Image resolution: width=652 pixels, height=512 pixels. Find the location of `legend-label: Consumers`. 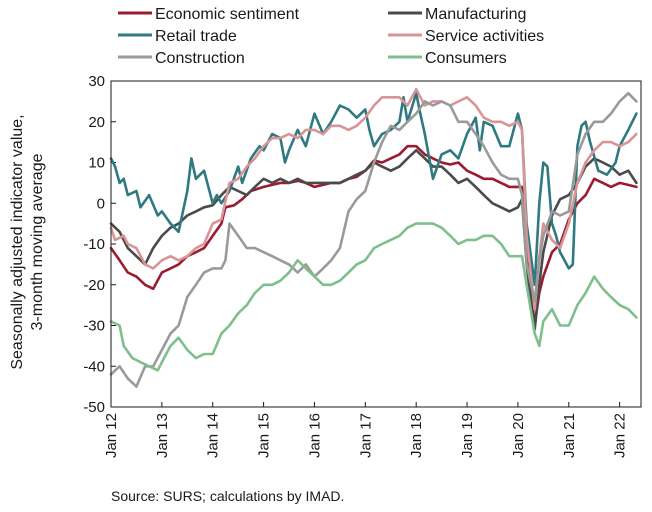

legend-label: Consumers is located at coordinates (466, 58).